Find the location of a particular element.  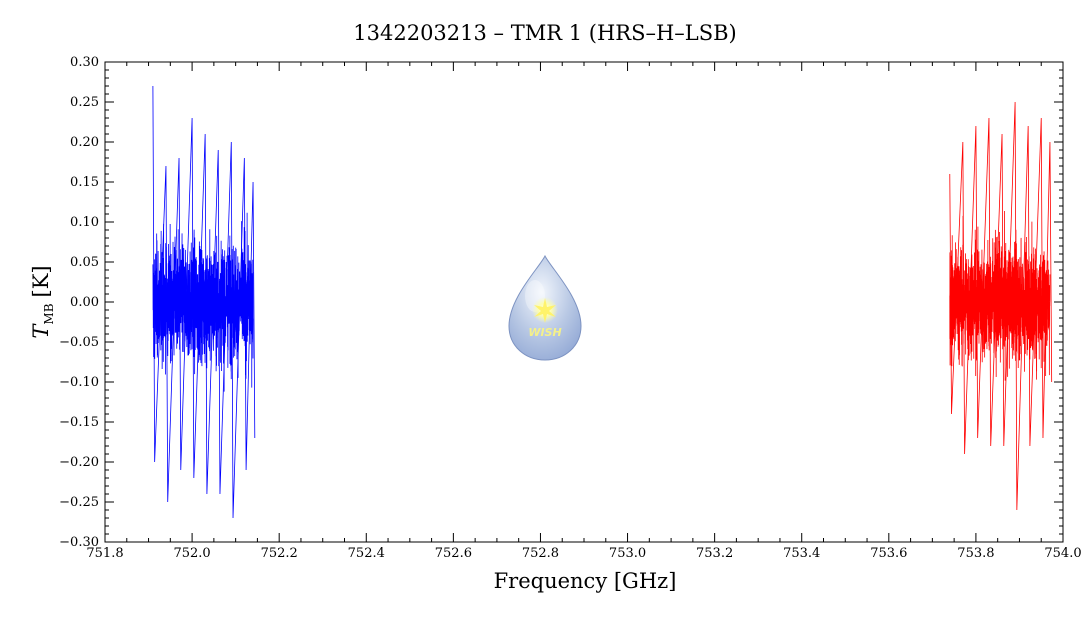

y-tick-label: −0.10 is located at coordinates (79, 382).